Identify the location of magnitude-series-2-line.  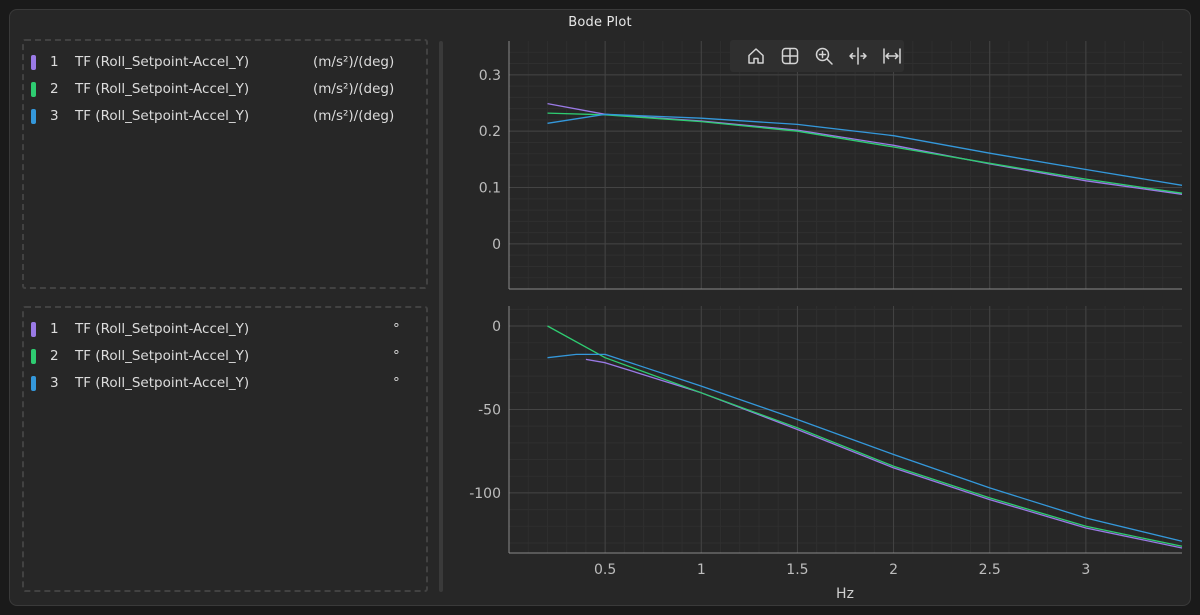
(865, 153).